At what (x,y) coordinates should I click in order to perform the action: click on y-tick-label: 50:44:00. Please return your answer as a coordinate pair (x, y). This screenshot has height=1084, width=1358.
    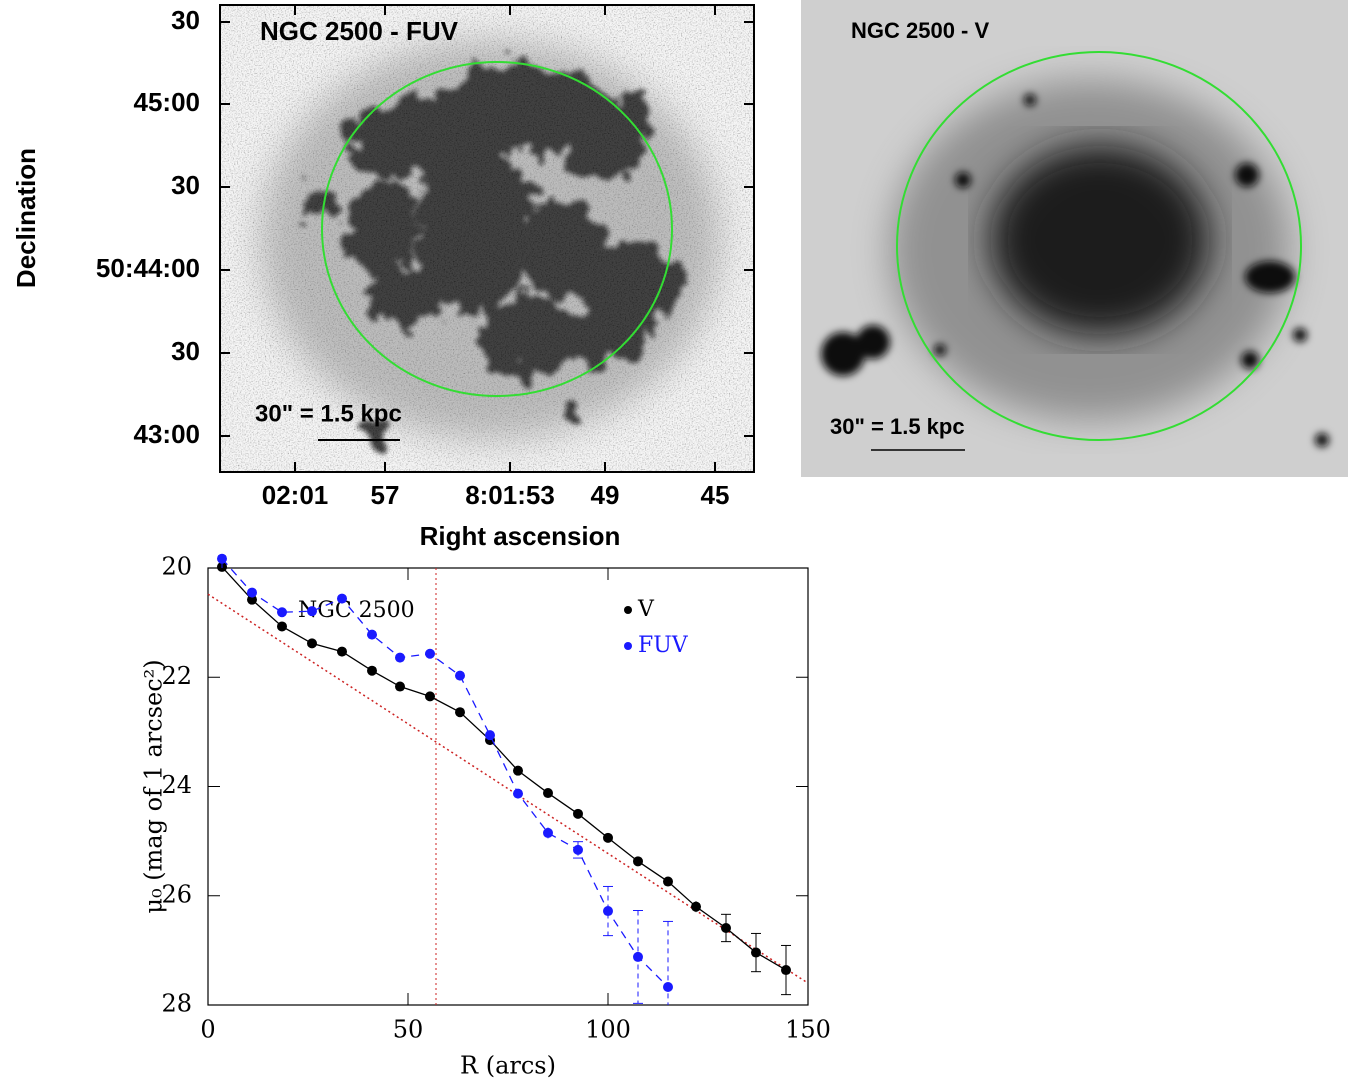
    Looking at the image, I should click on (148, 268).